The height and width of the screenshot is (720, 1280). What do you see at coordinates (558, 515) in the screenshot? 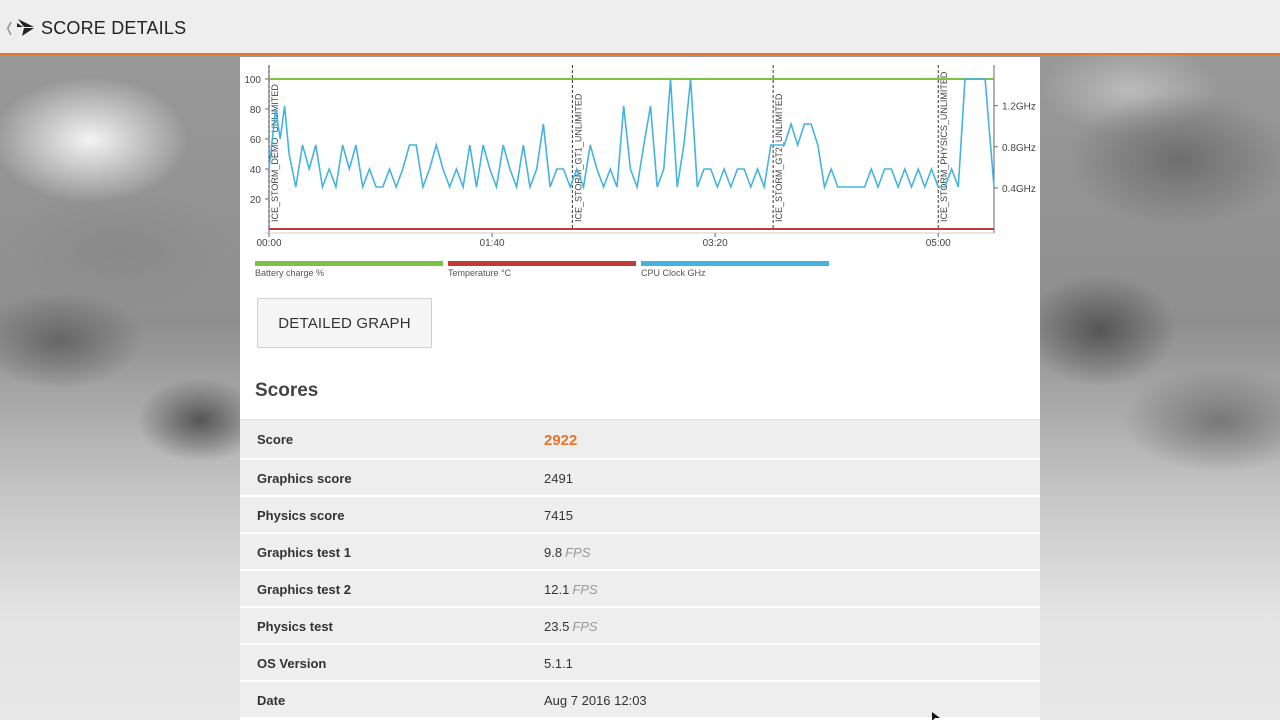
I see `row-value: 7415` at bounding box center [558, 515].